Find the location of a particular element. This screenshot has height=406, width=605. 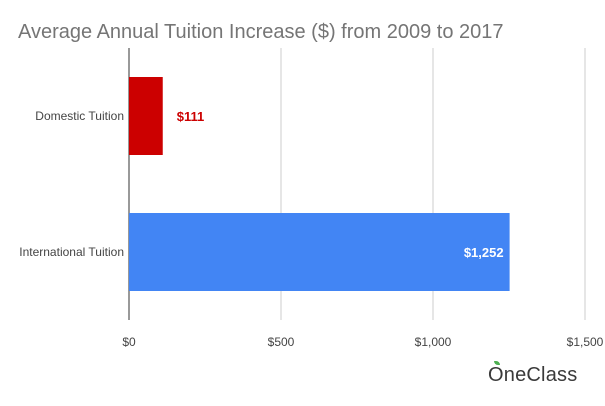

x-tick-label: $0 is located at coordinates (129, 342).